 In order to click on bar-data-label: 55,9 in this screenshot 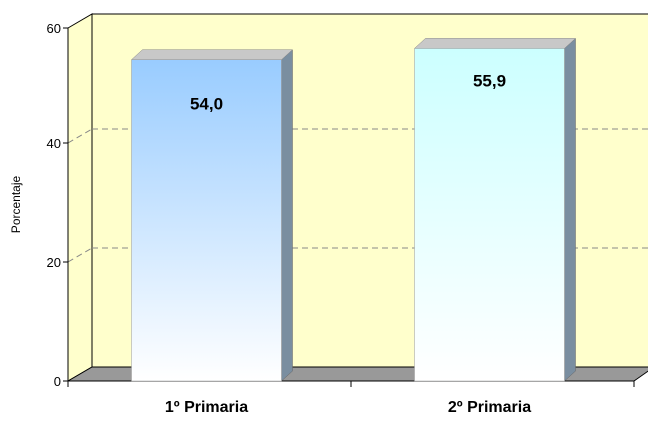, I will do `click(489, 80)`.